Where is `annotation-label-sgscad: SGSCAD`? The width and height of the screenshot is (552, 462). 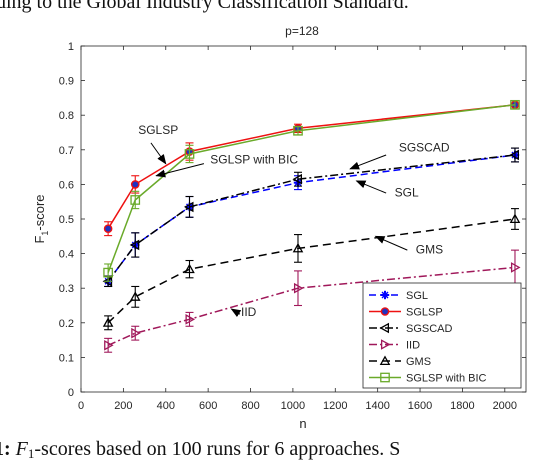 annotation-label-sgscad: SGSCAD is located at coordinates (424, 148).